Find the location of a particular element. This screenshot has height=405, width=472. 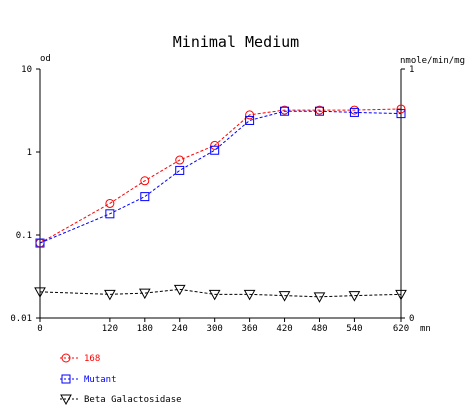

legend-item: Beta Galactosidase is located at coordinates (121, 399).